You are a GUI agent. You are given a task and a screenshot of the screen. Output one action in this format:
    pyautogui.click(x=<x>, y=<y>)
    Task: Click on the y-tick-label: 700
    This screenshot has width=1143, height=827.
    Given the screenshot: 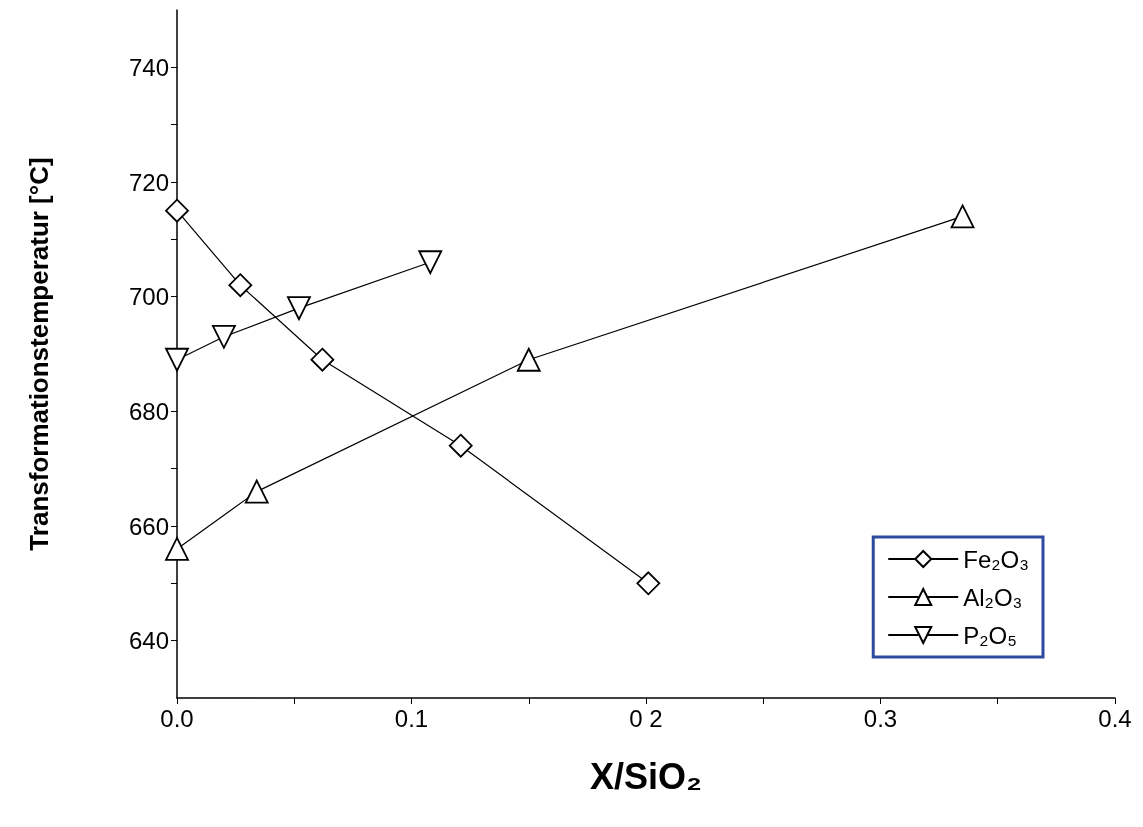 What is the action you would take?
    pyautogui.click(x=148, y=297)
    